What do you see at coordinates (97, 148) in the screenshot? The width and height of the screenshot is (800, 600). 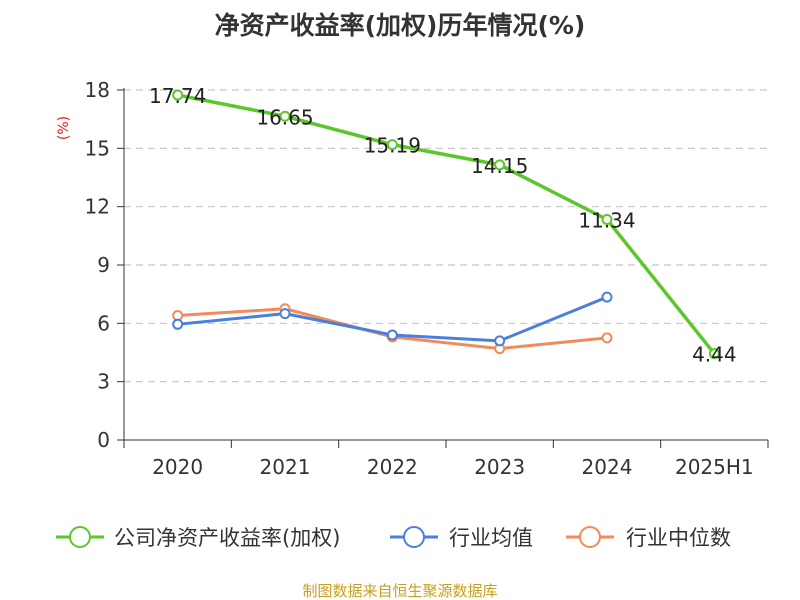 I see `y-tick-label: 15` at bounding box center [97, 148].